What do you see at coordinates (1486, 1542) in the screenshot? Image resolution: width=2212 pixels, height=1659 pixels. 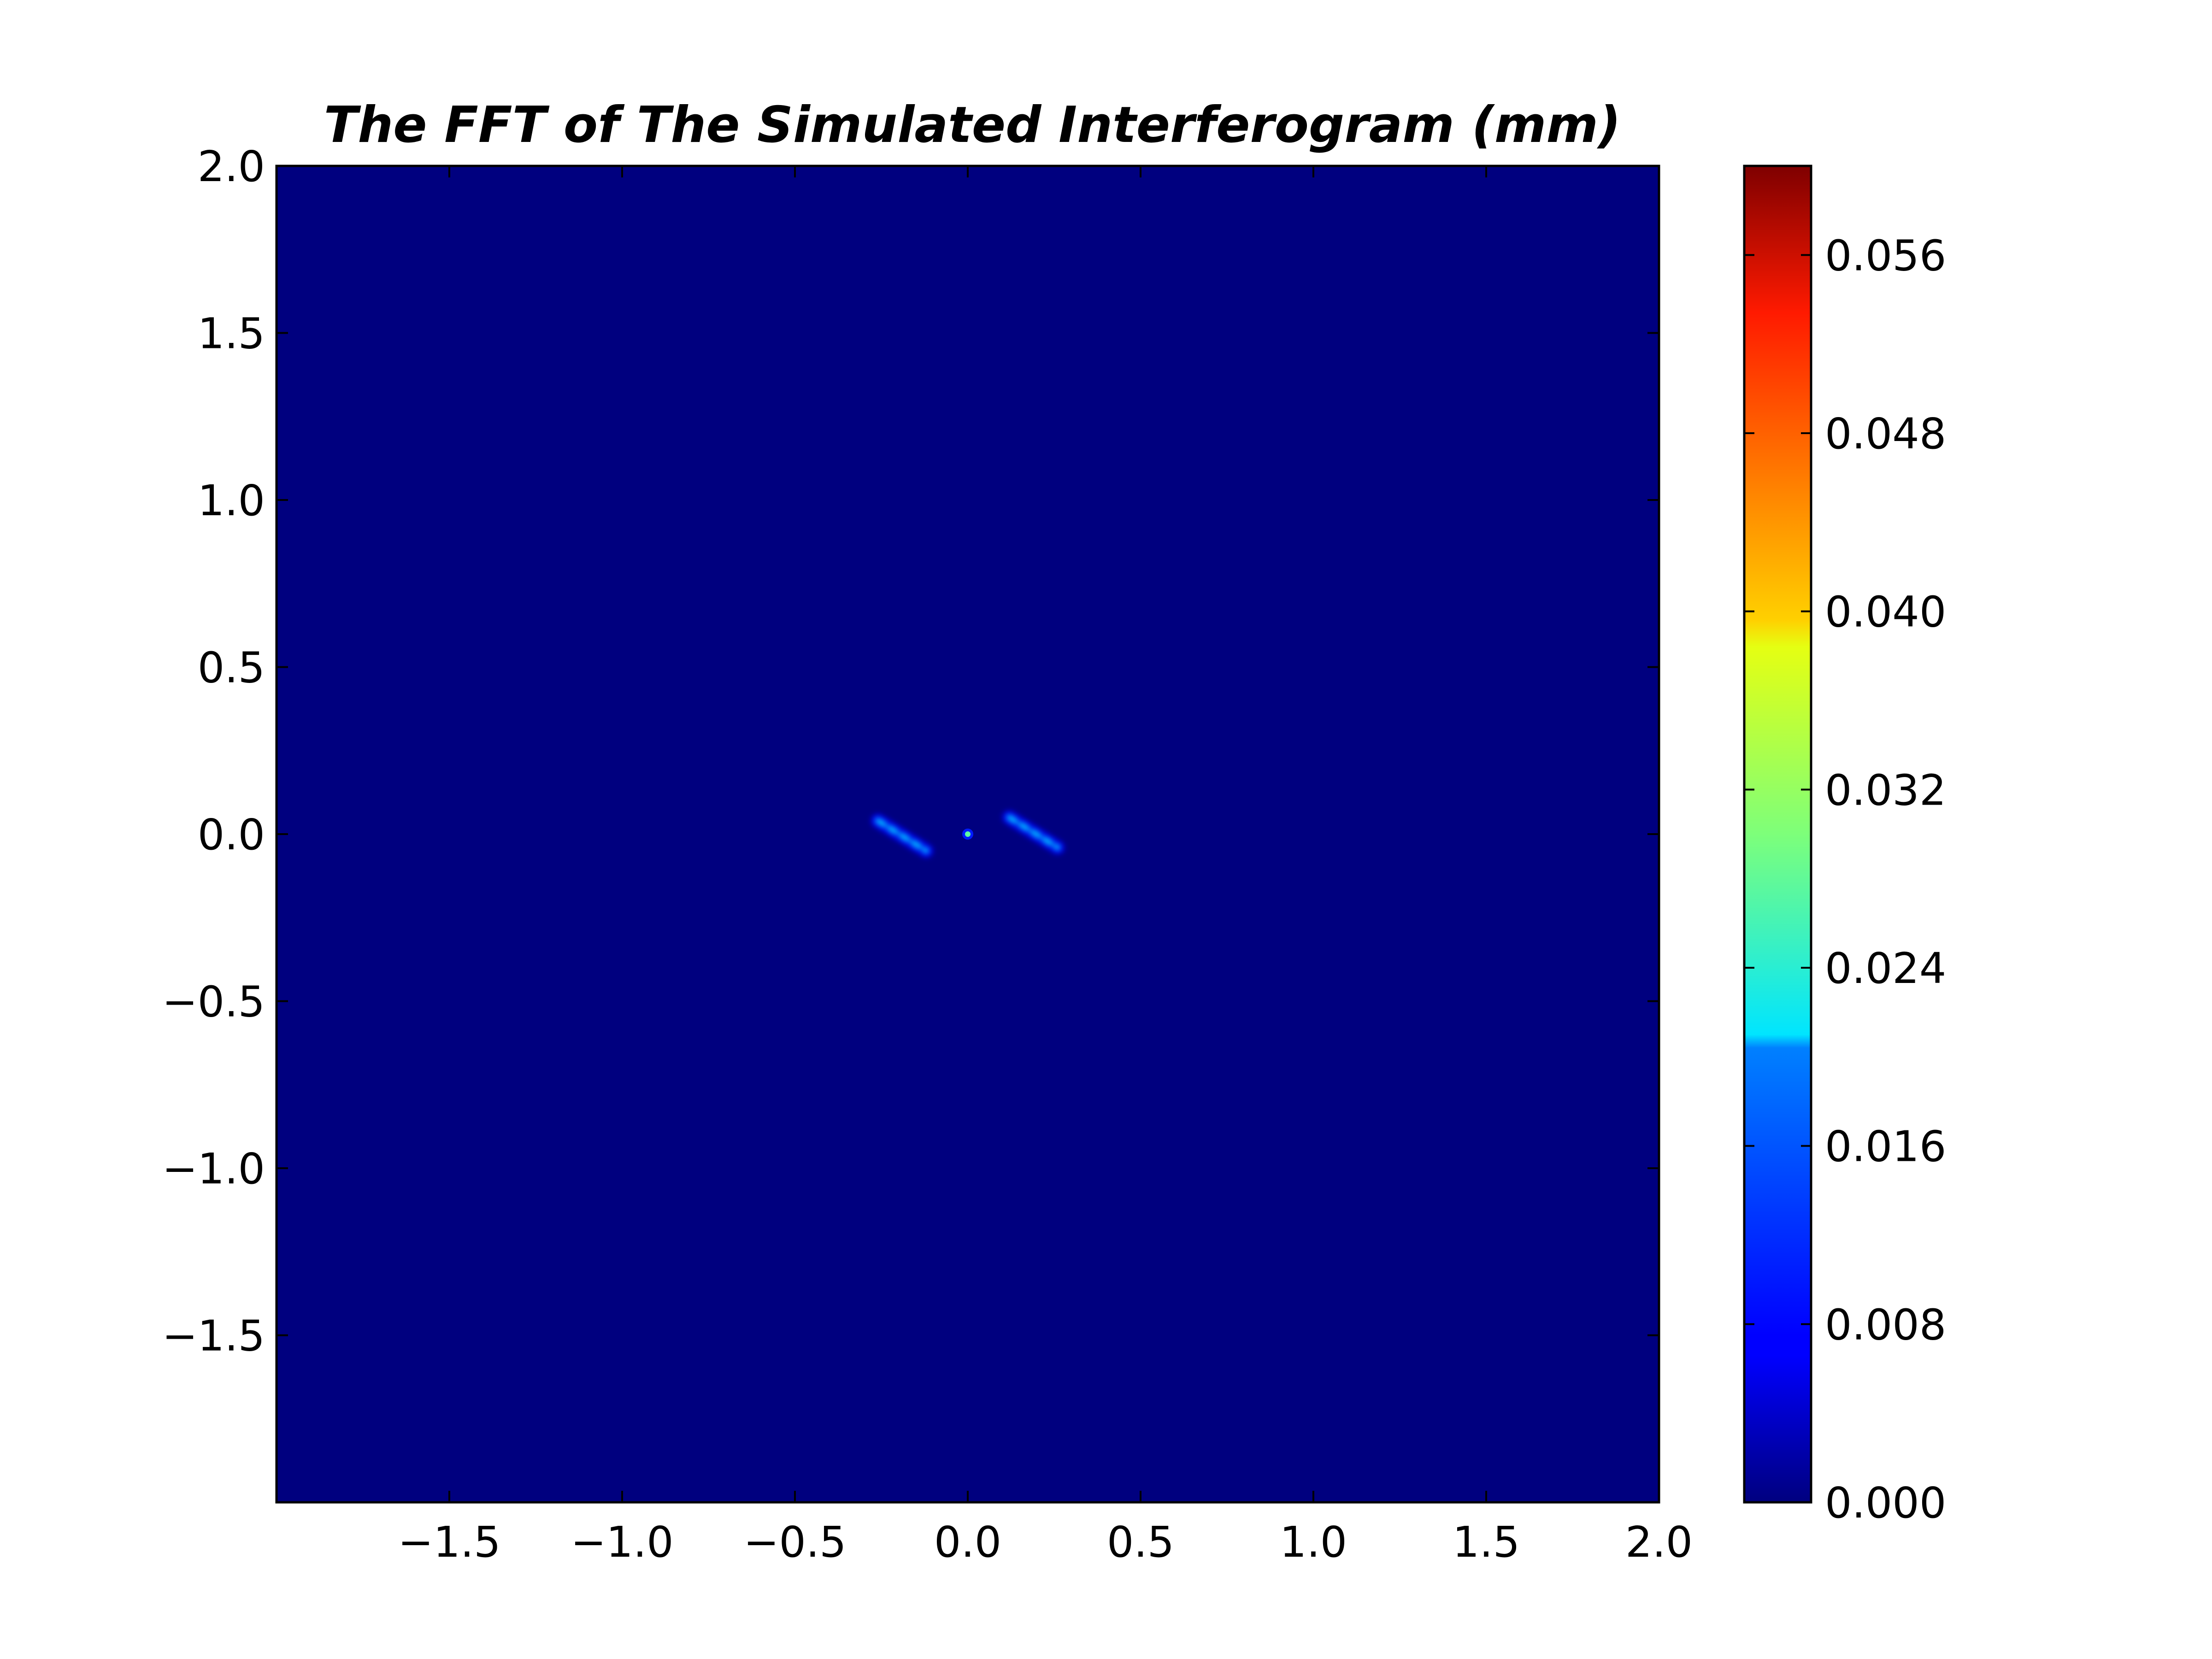 I see `x-tick-label: 1.5` at bounding box center [1486, 1542].